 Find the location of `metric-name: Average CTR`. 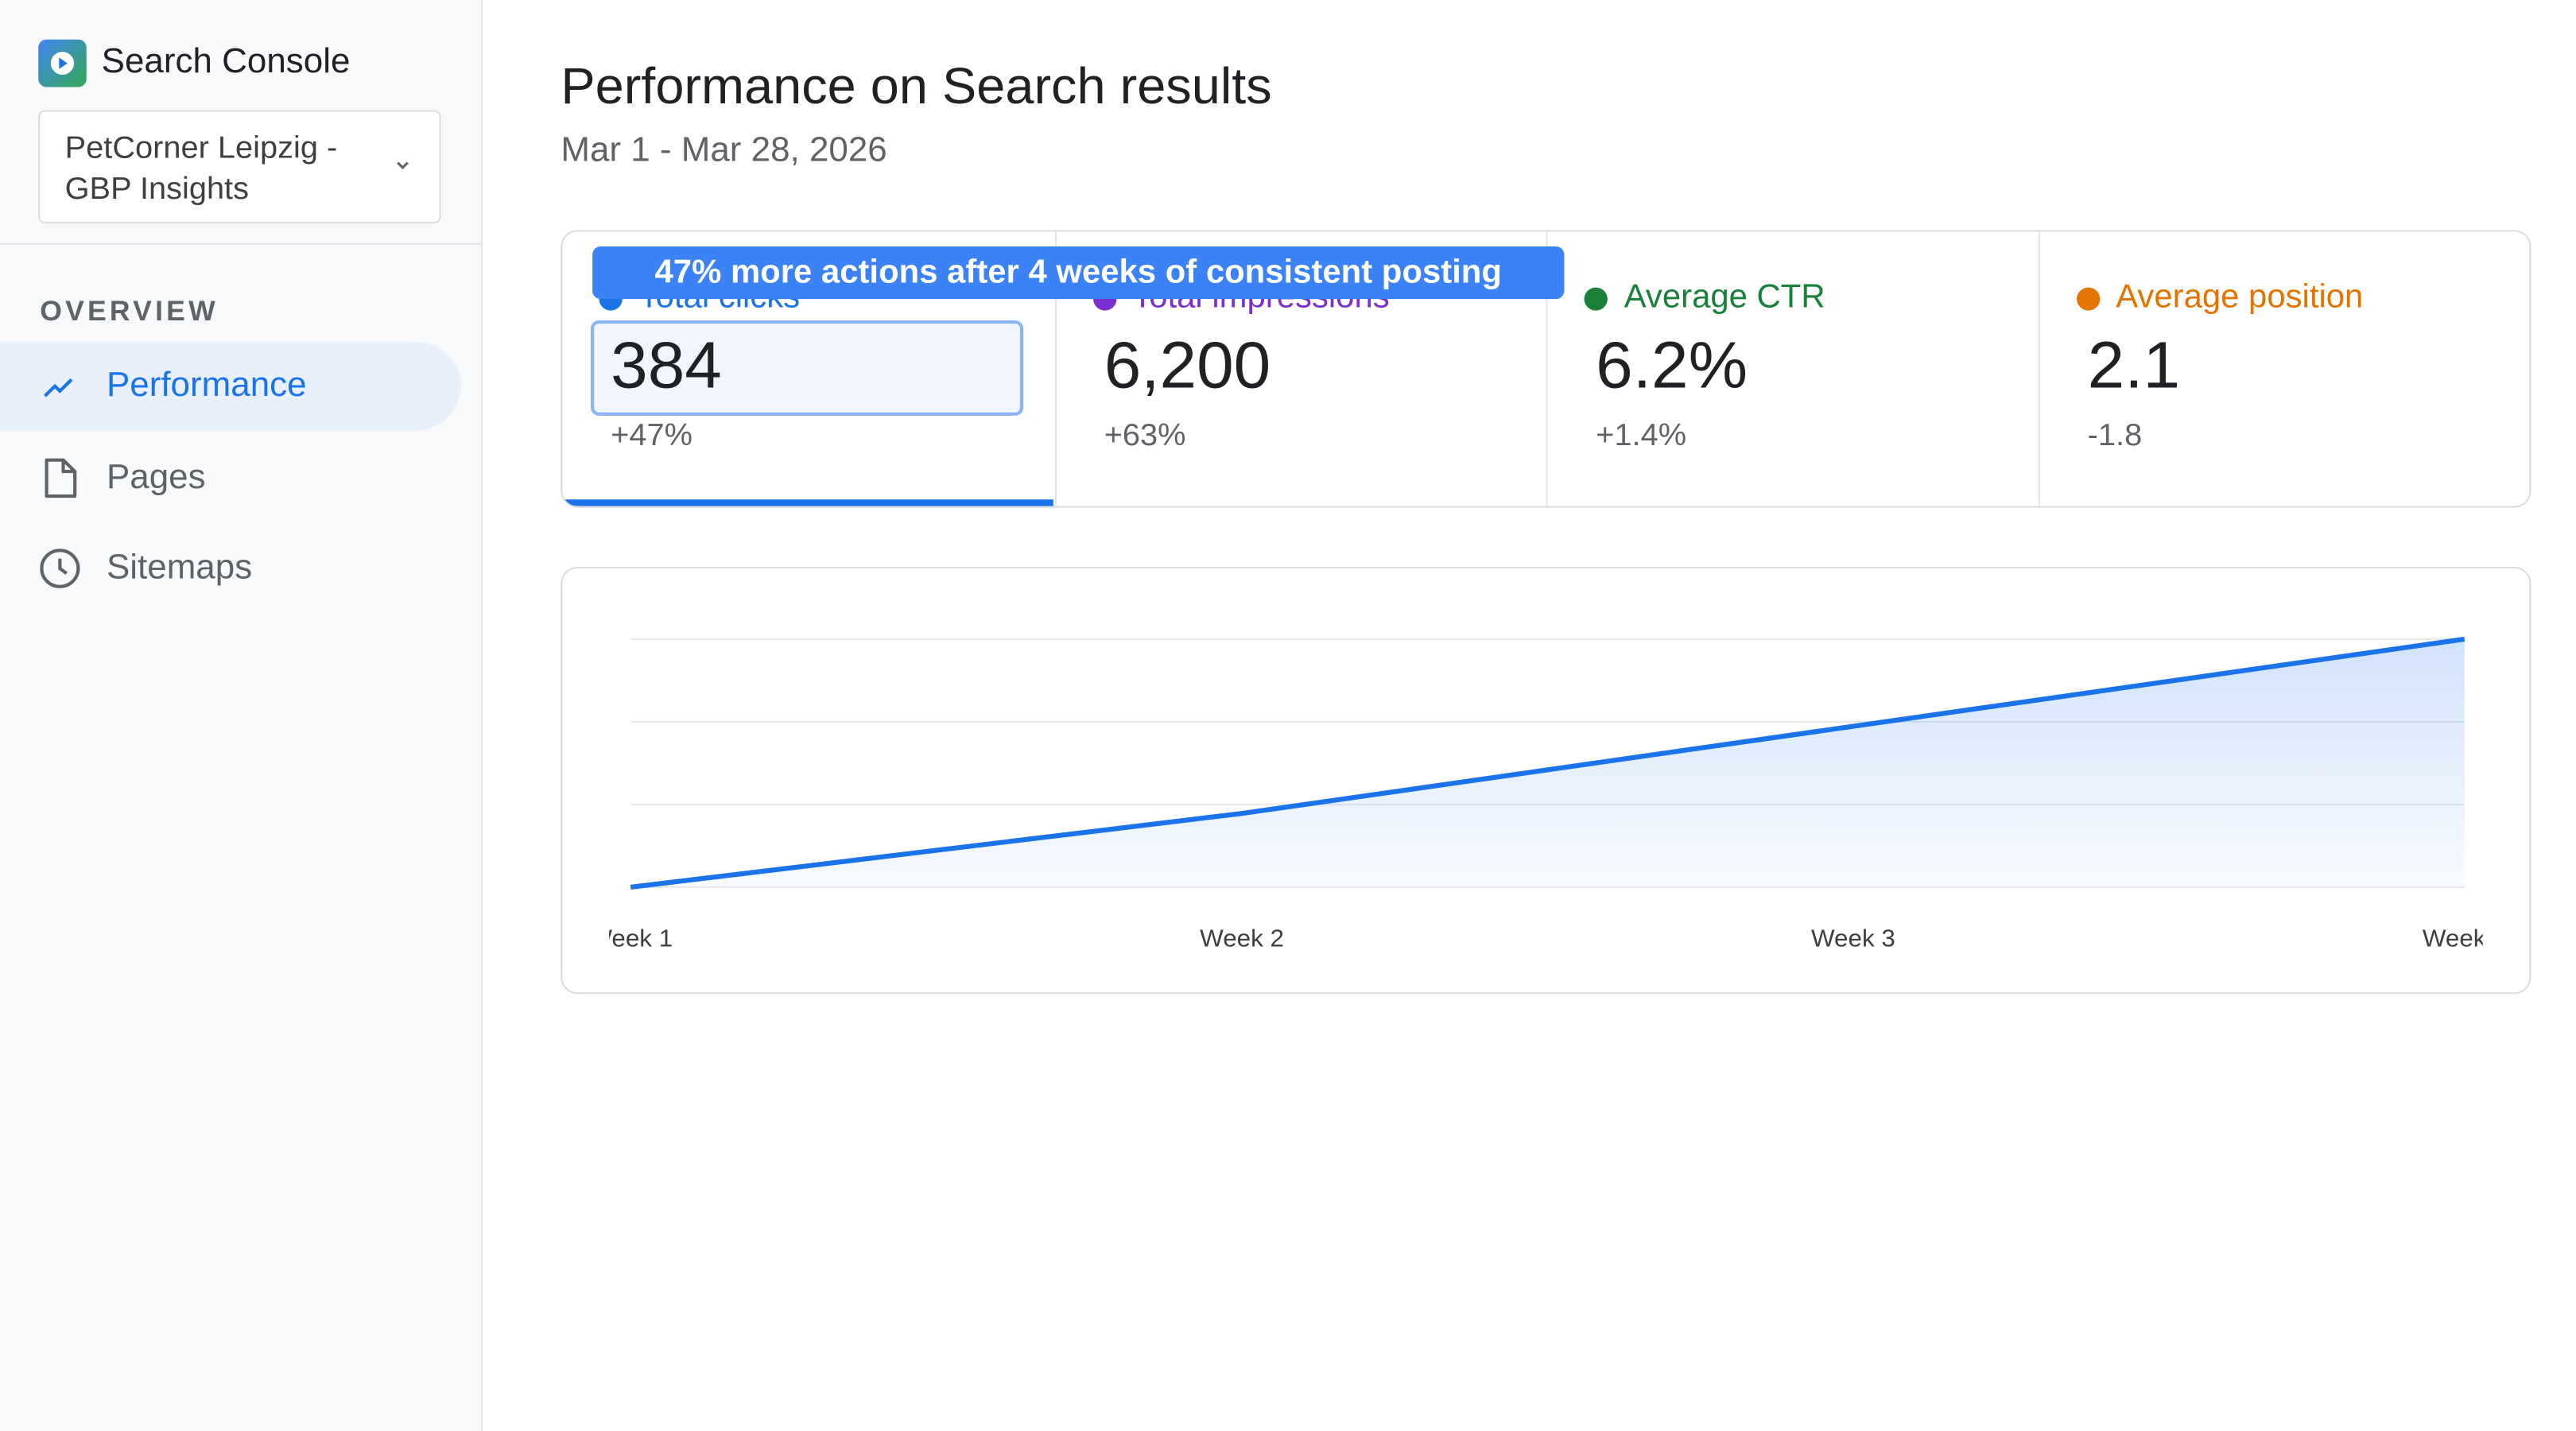

metric-name: Average CTR is located at coordinates (1725, 297).